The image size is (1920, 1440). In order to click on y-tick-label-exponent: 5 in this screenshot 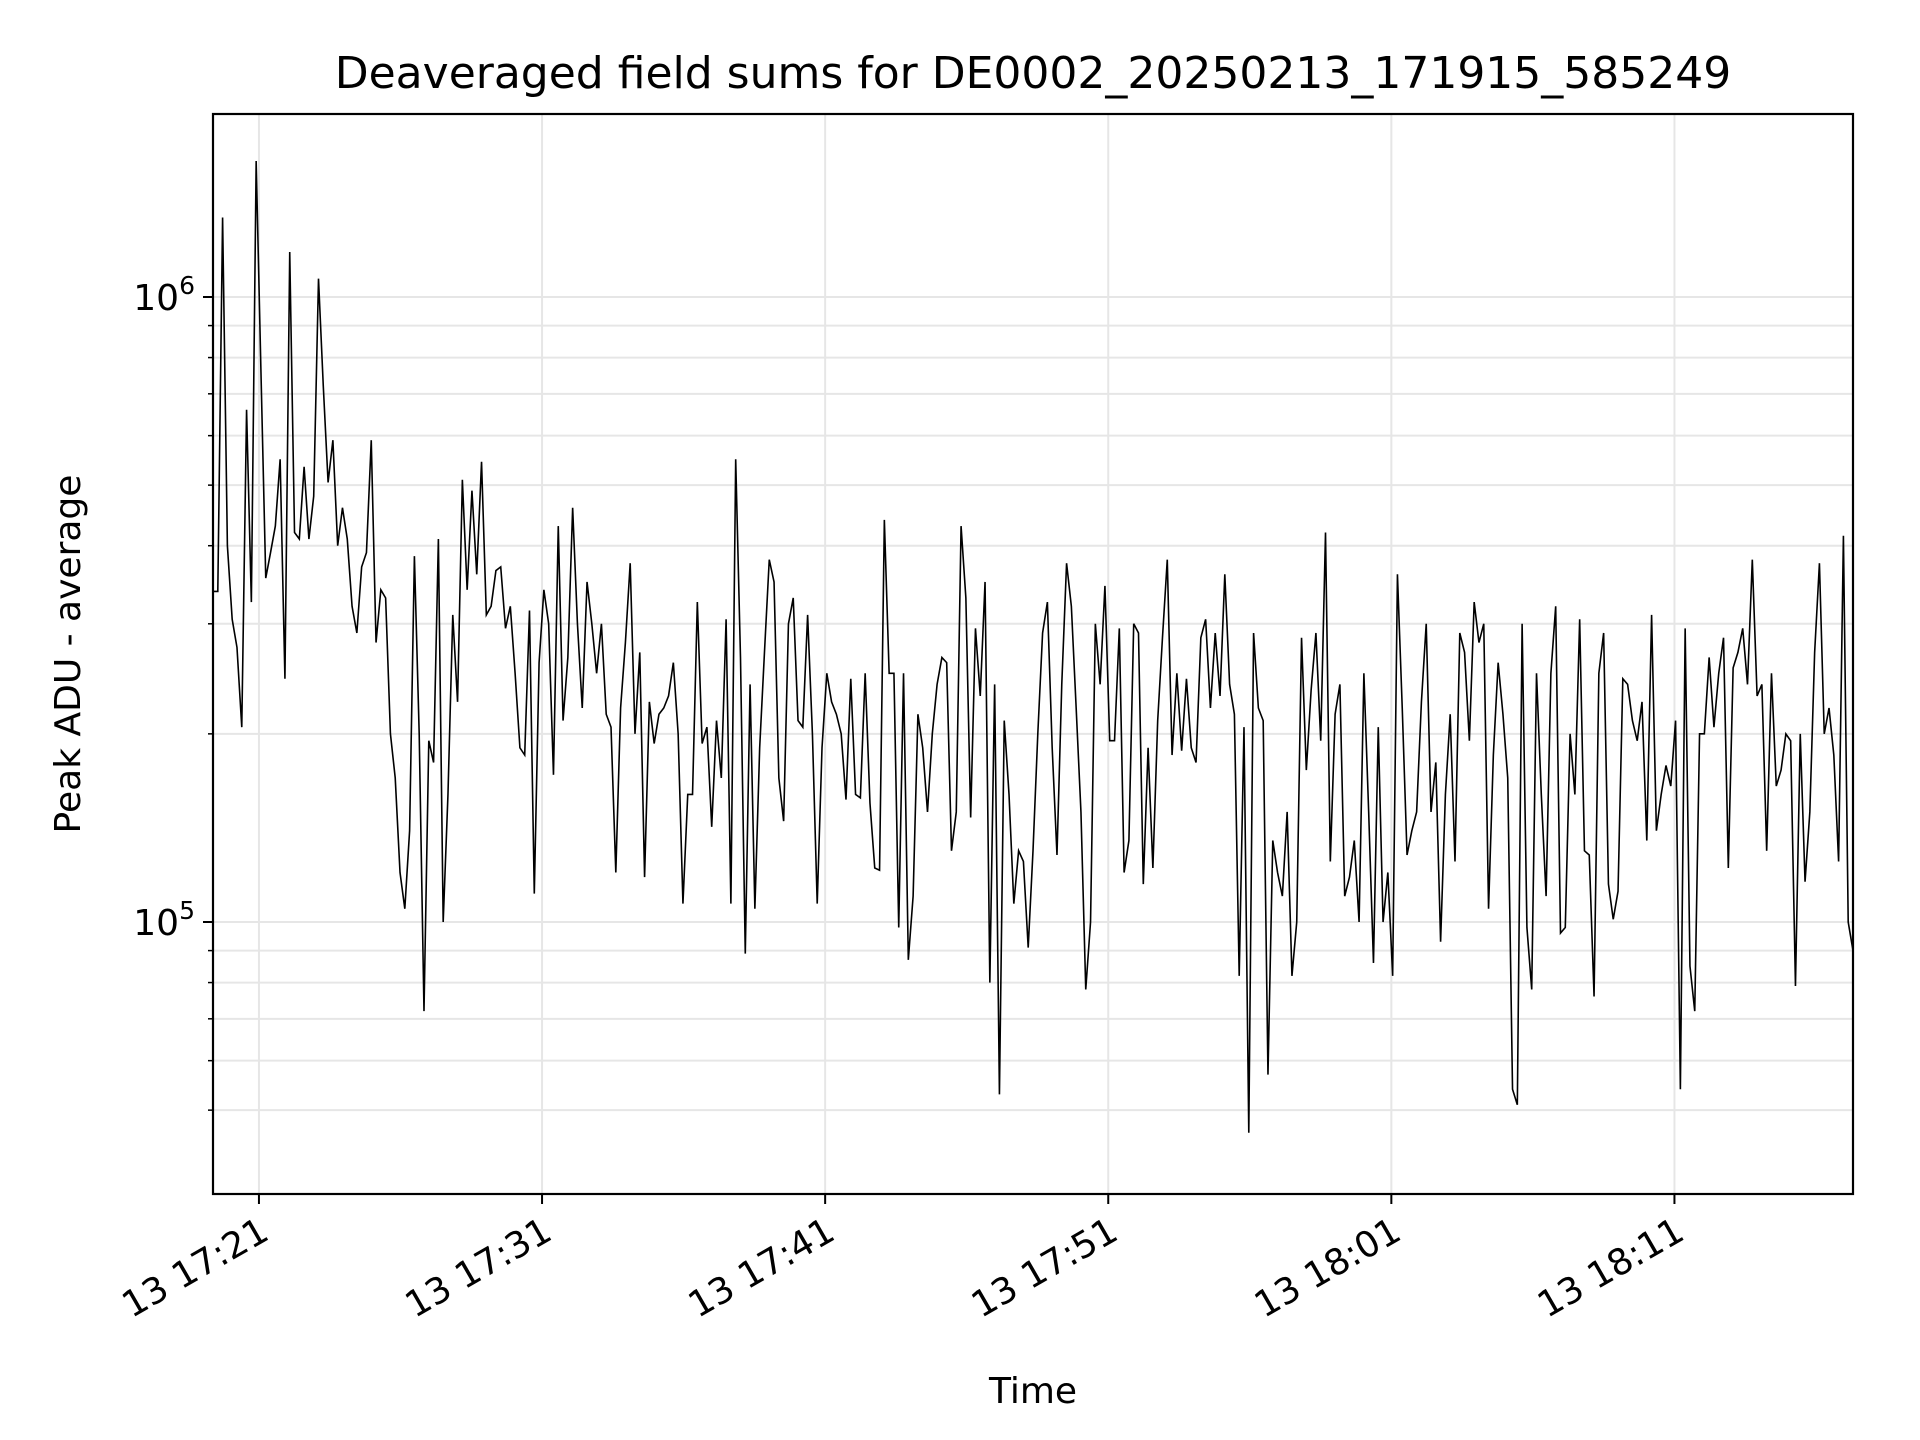, I will do `click(187, 910)`.